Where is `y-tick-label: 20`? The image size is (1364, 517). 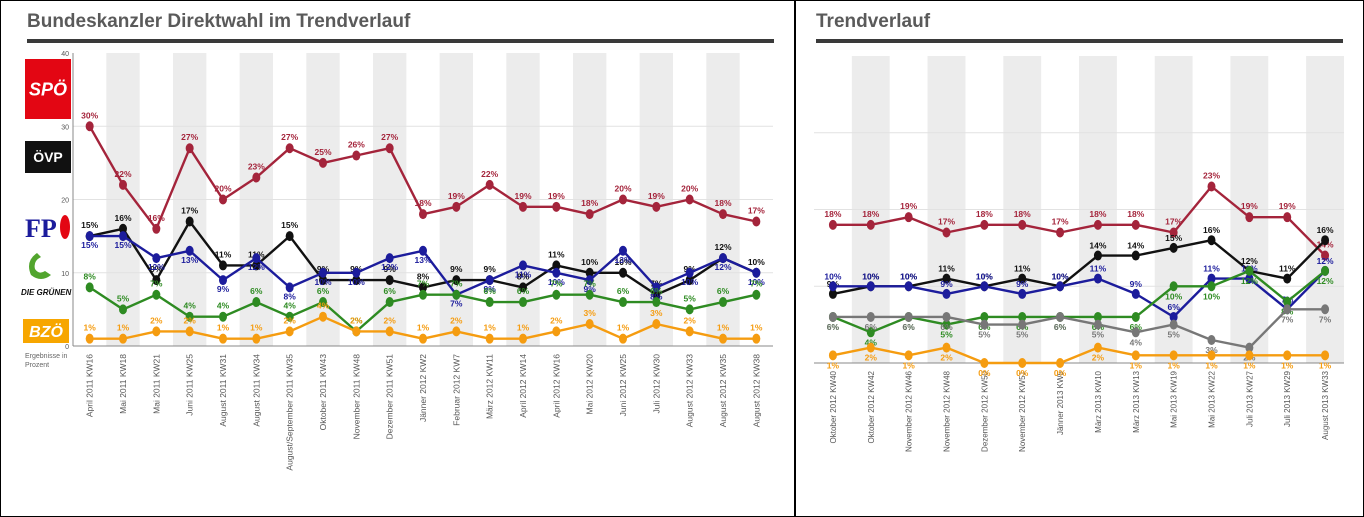
y-tick-label: 20 is located at coordinates (65, 201).